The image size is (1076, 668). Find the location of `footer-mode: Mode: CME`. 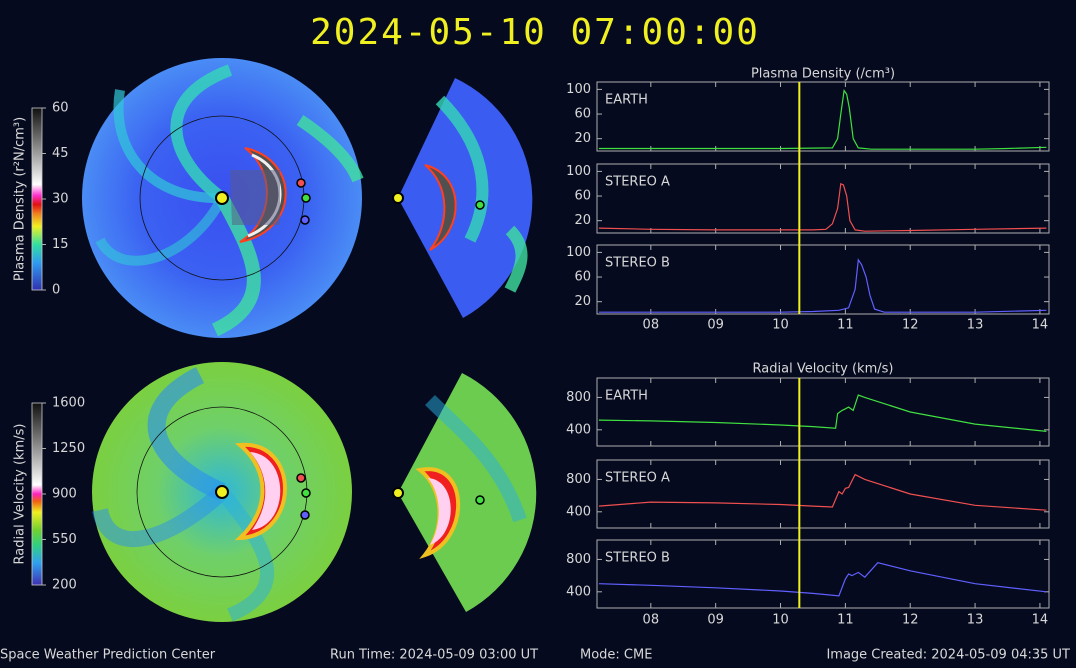

footer-mode: Mode: CME is located at coordinates (616, 655).